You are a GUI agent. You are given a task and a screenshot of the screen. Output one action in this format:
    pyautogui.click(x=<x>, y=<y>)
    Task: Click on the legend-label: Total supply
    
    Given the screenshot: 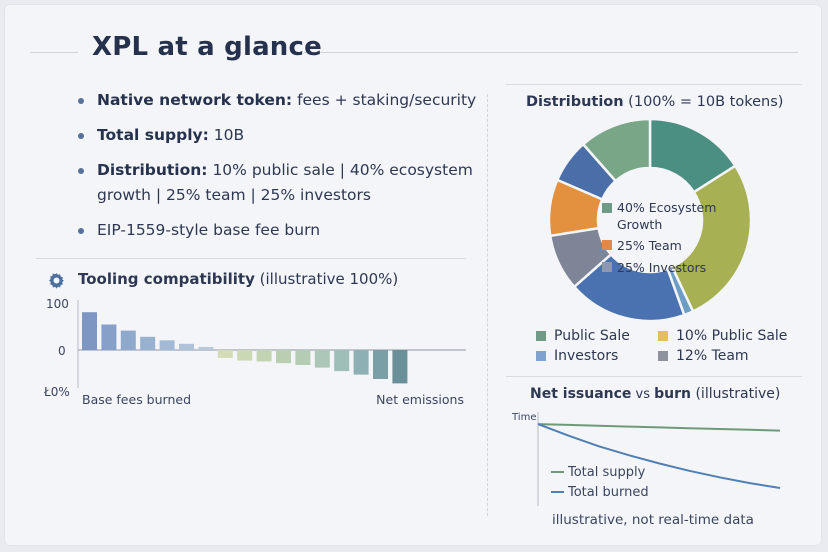 What is the action you would take?
    pyautogui.click(x=606, y=472)
    